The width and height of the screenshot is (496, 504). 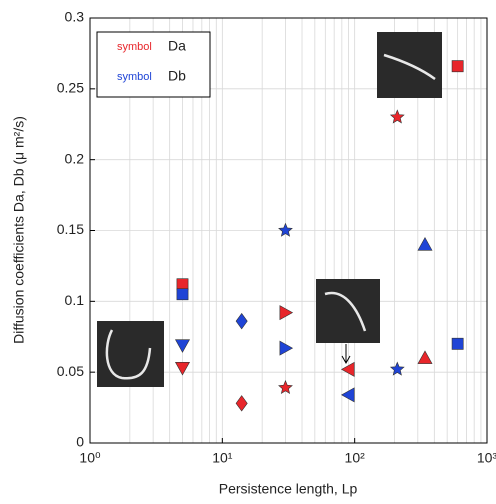 What do you see at coordinates (153, 64) in the screenshot?
I see `legend-box` at bounding box center [153, 64].